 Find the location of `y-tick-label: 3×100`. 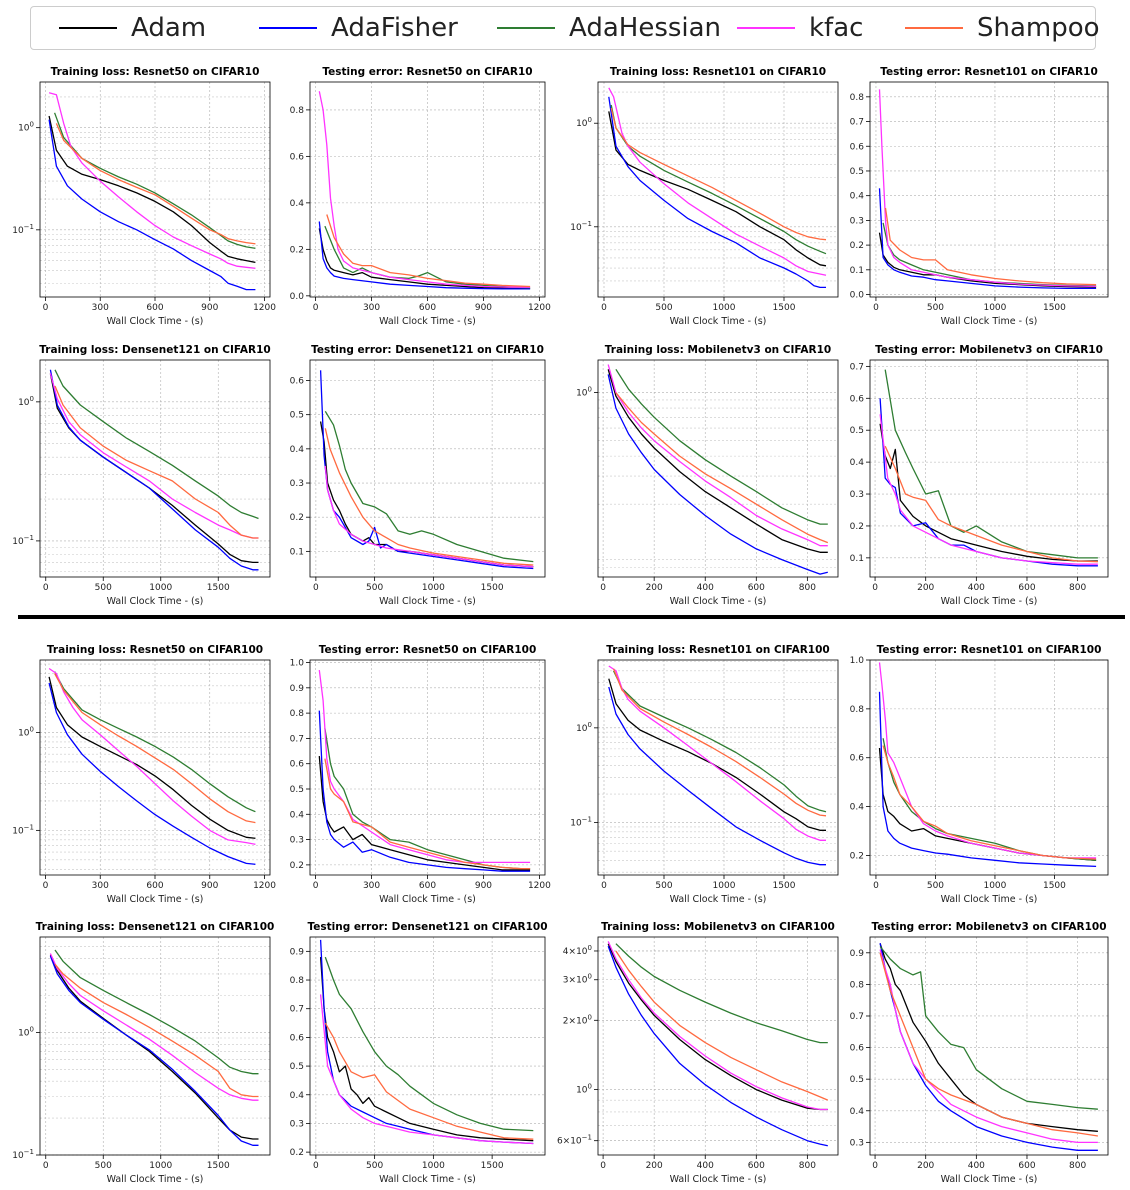

y-tick-label: 3×100 is located at coordinates (577, 979).